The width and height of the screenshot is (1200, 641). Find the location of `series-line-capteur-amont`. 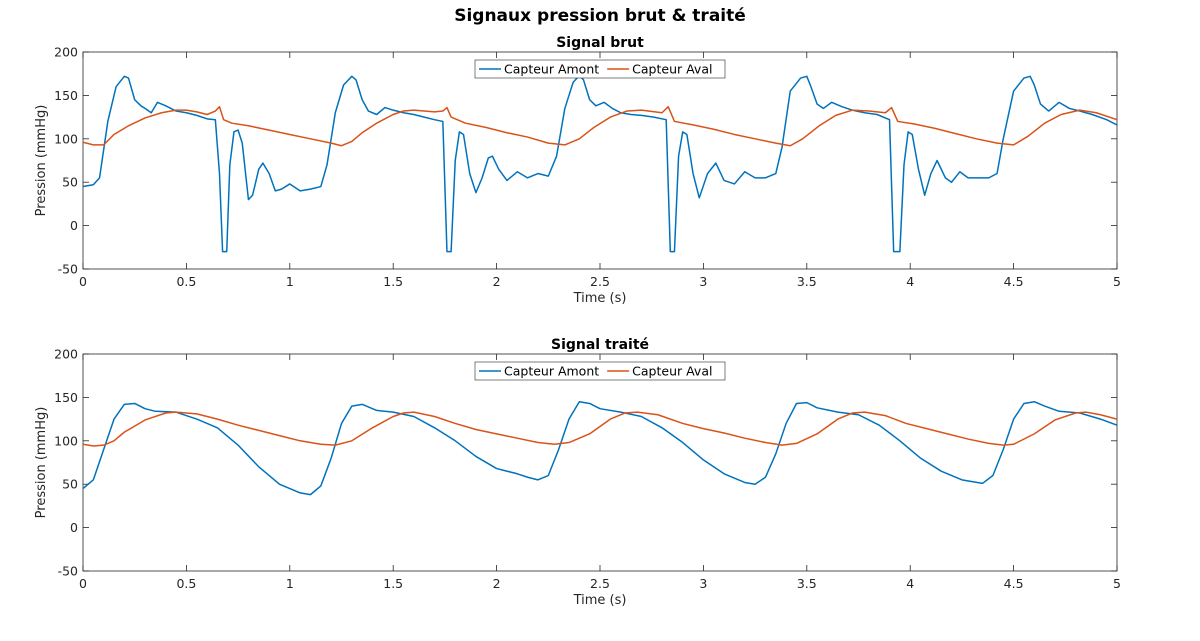

series-line-capteur-amont is located at coordinates (600, 448).